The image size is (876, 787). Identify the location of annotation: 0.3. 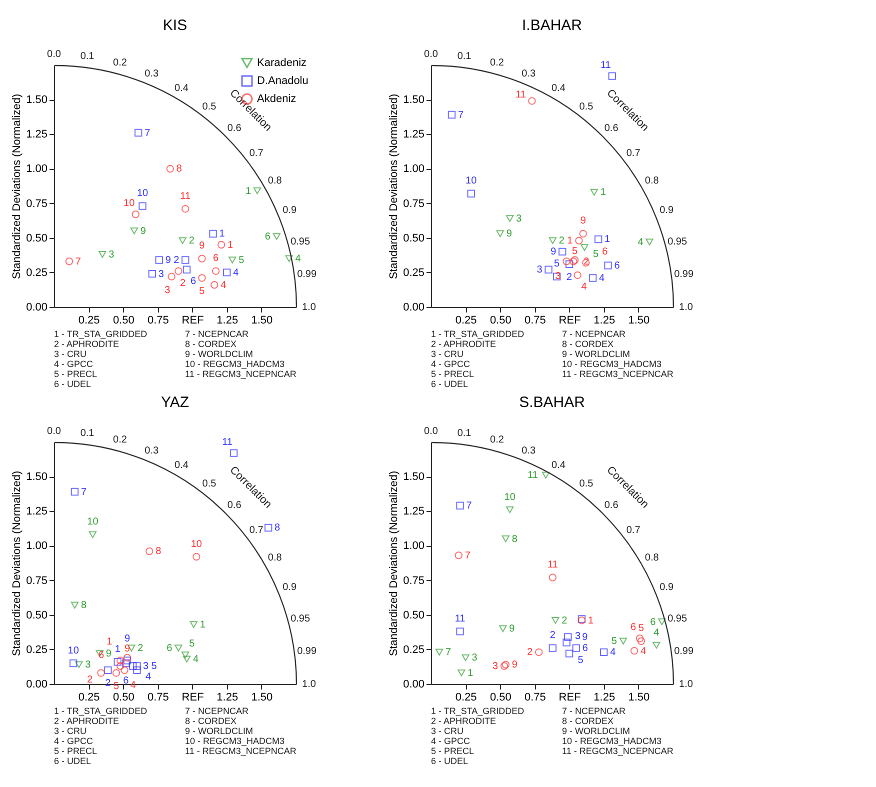
(529, 74).